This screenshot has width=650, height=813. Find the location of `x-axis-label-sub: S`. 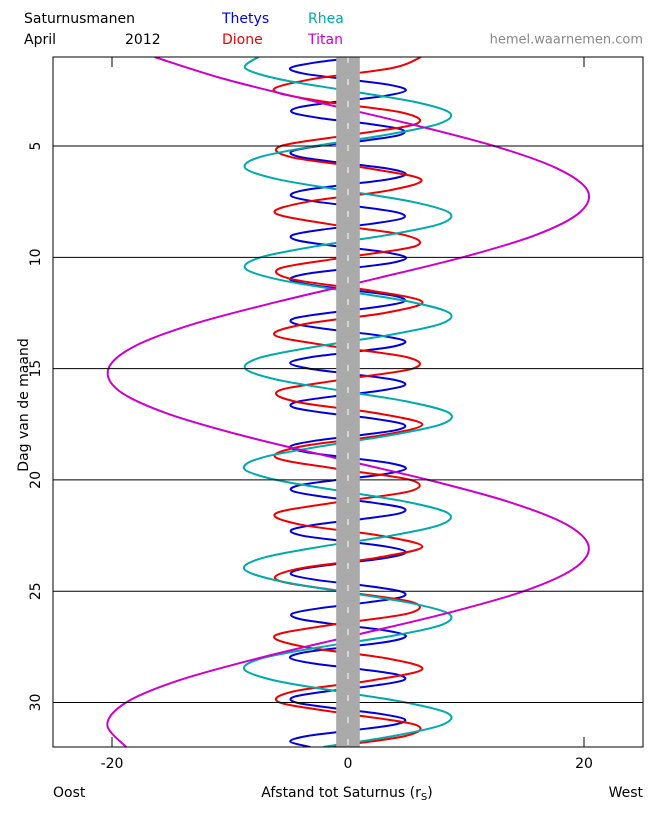

x-axis-label-sub: S is located at coordinates (424, 797).